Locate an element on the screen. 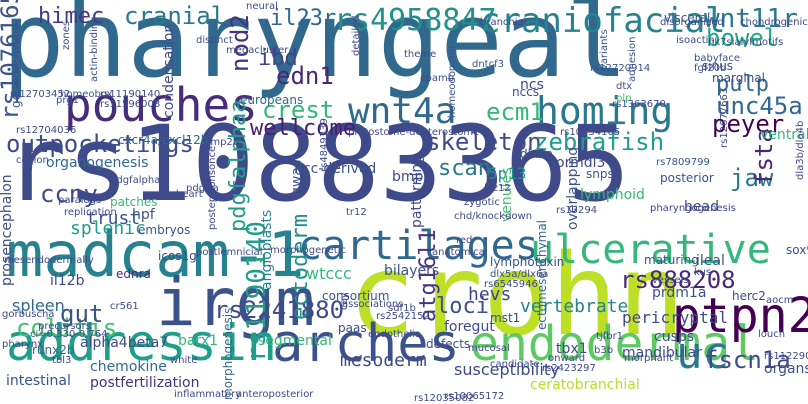 This screenshot has width=808, height=404. word-red-160: red is located at coordinates (464, 240).